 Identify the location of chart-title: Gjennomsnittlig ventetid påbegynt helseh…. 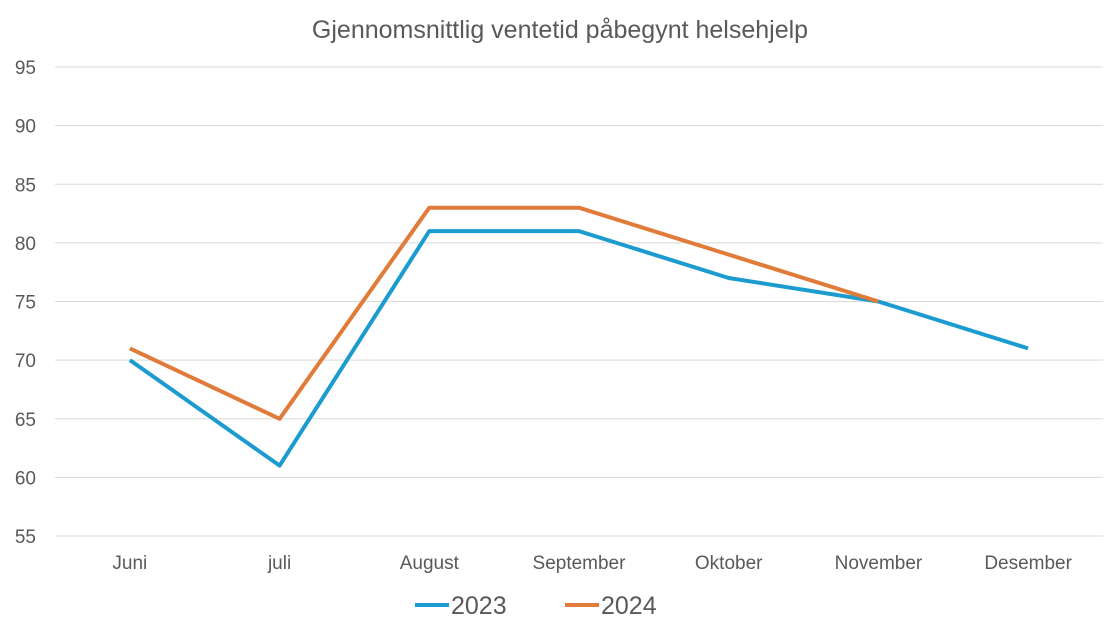
(560, 30).